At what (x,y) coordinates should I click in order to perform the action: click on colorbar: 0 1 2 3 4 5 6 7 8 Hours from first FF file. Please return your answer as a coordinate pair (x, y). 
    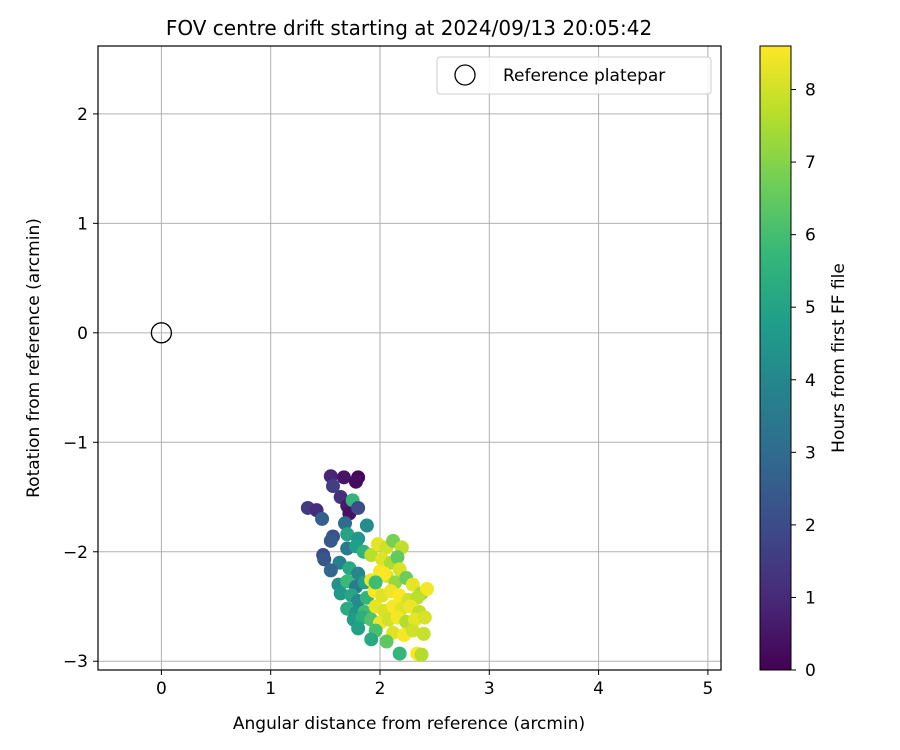
    Looking at the image, I should click on (804, 363).